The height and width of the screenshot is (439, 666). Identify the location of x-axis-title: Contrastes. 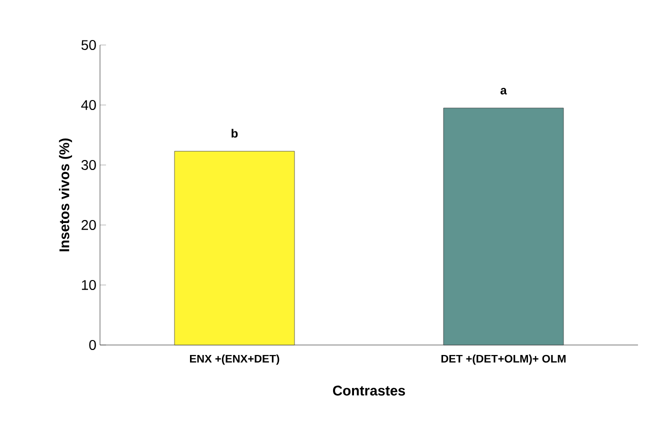
(369, 391).